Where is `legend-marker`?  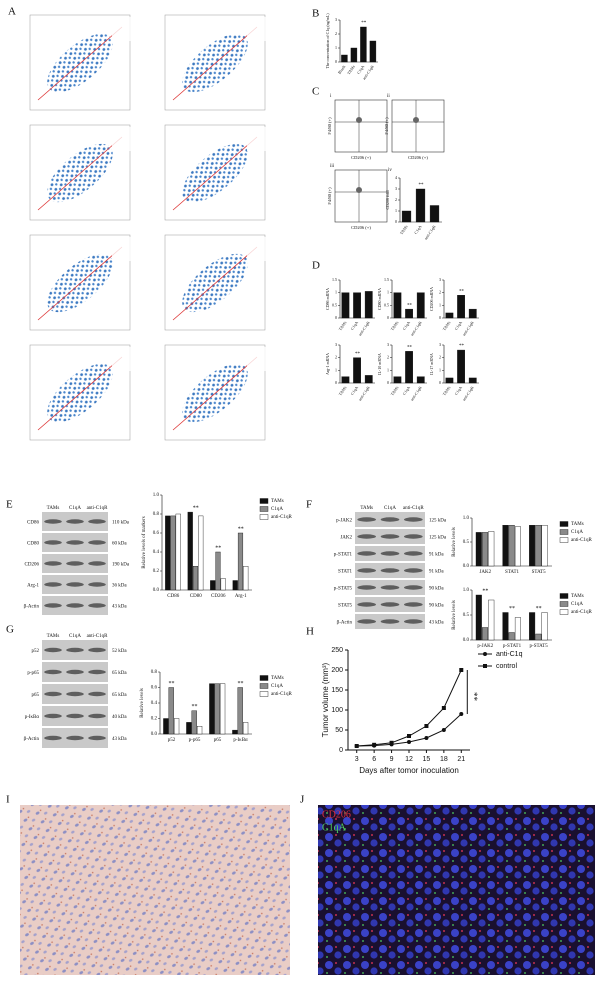 legend-marker is located at coordinates (485, 666).